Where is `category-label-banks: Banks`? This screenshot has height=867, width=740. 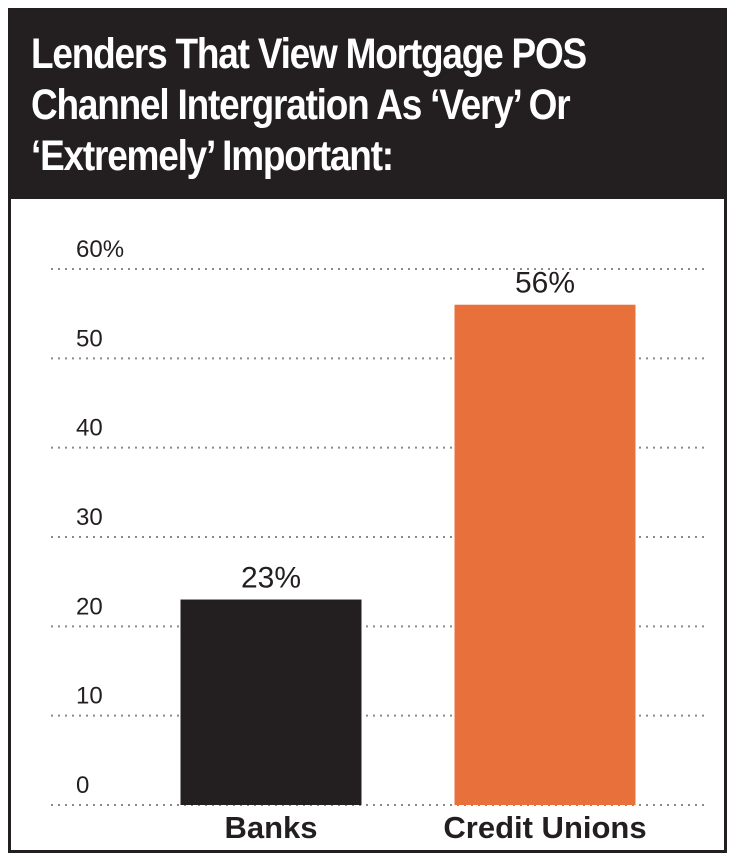 category-label-banks: Banks is located at coordinates (270, 827).